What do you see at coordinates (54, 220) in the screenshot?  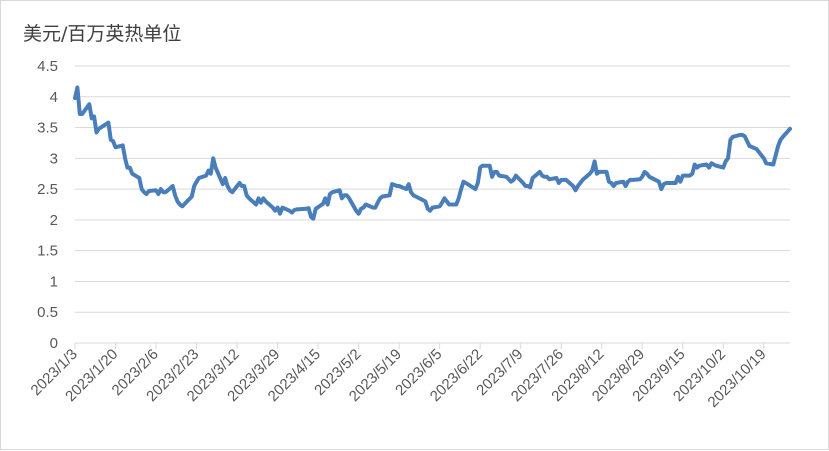 I see `y-tick-label: 2` at bounding box center [54, 220].